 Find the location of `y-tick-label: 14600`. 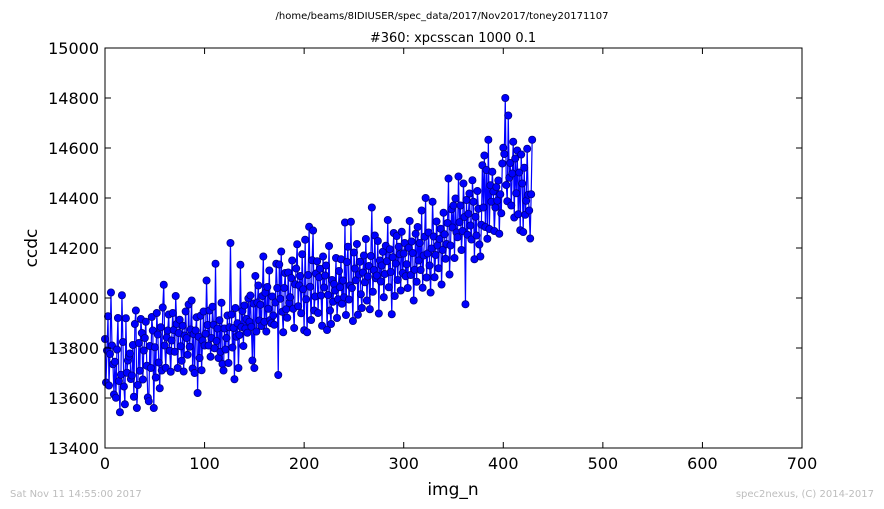

y-tick-label: 14600 is located at coordinates (73, 148).